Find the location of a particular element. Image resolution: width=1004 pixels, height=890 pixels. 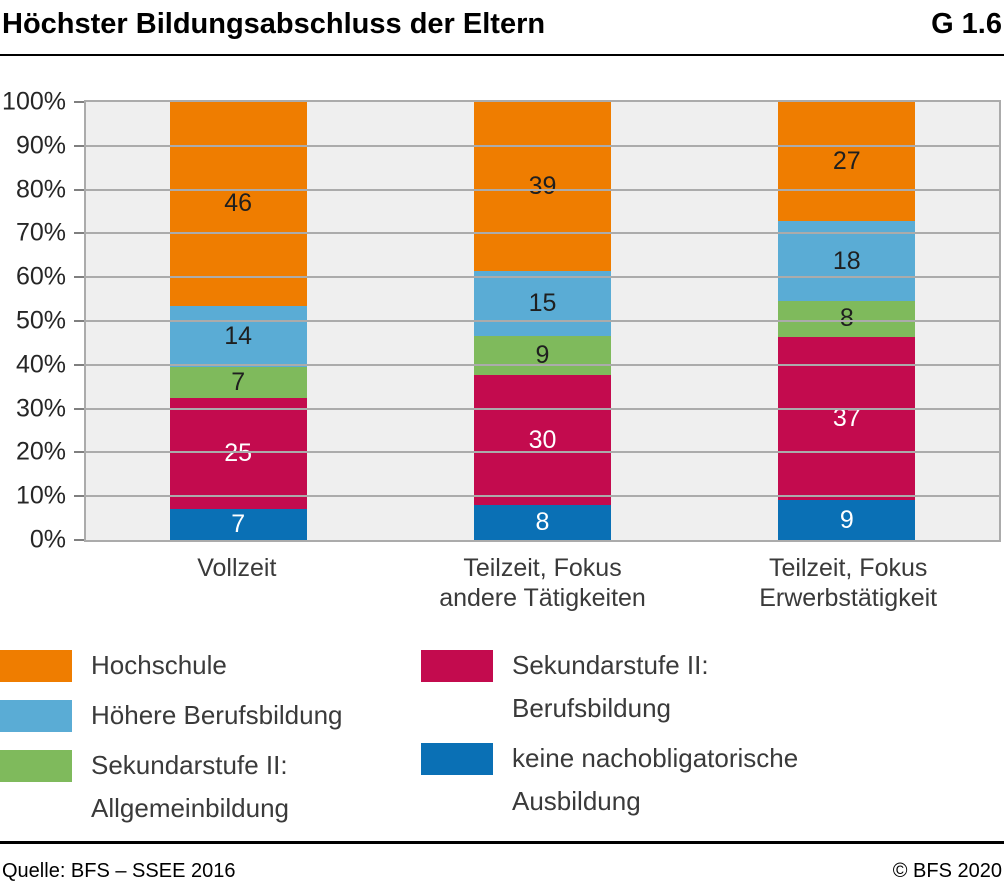

bar-segment: 39 is located at coordinates (542, 187).